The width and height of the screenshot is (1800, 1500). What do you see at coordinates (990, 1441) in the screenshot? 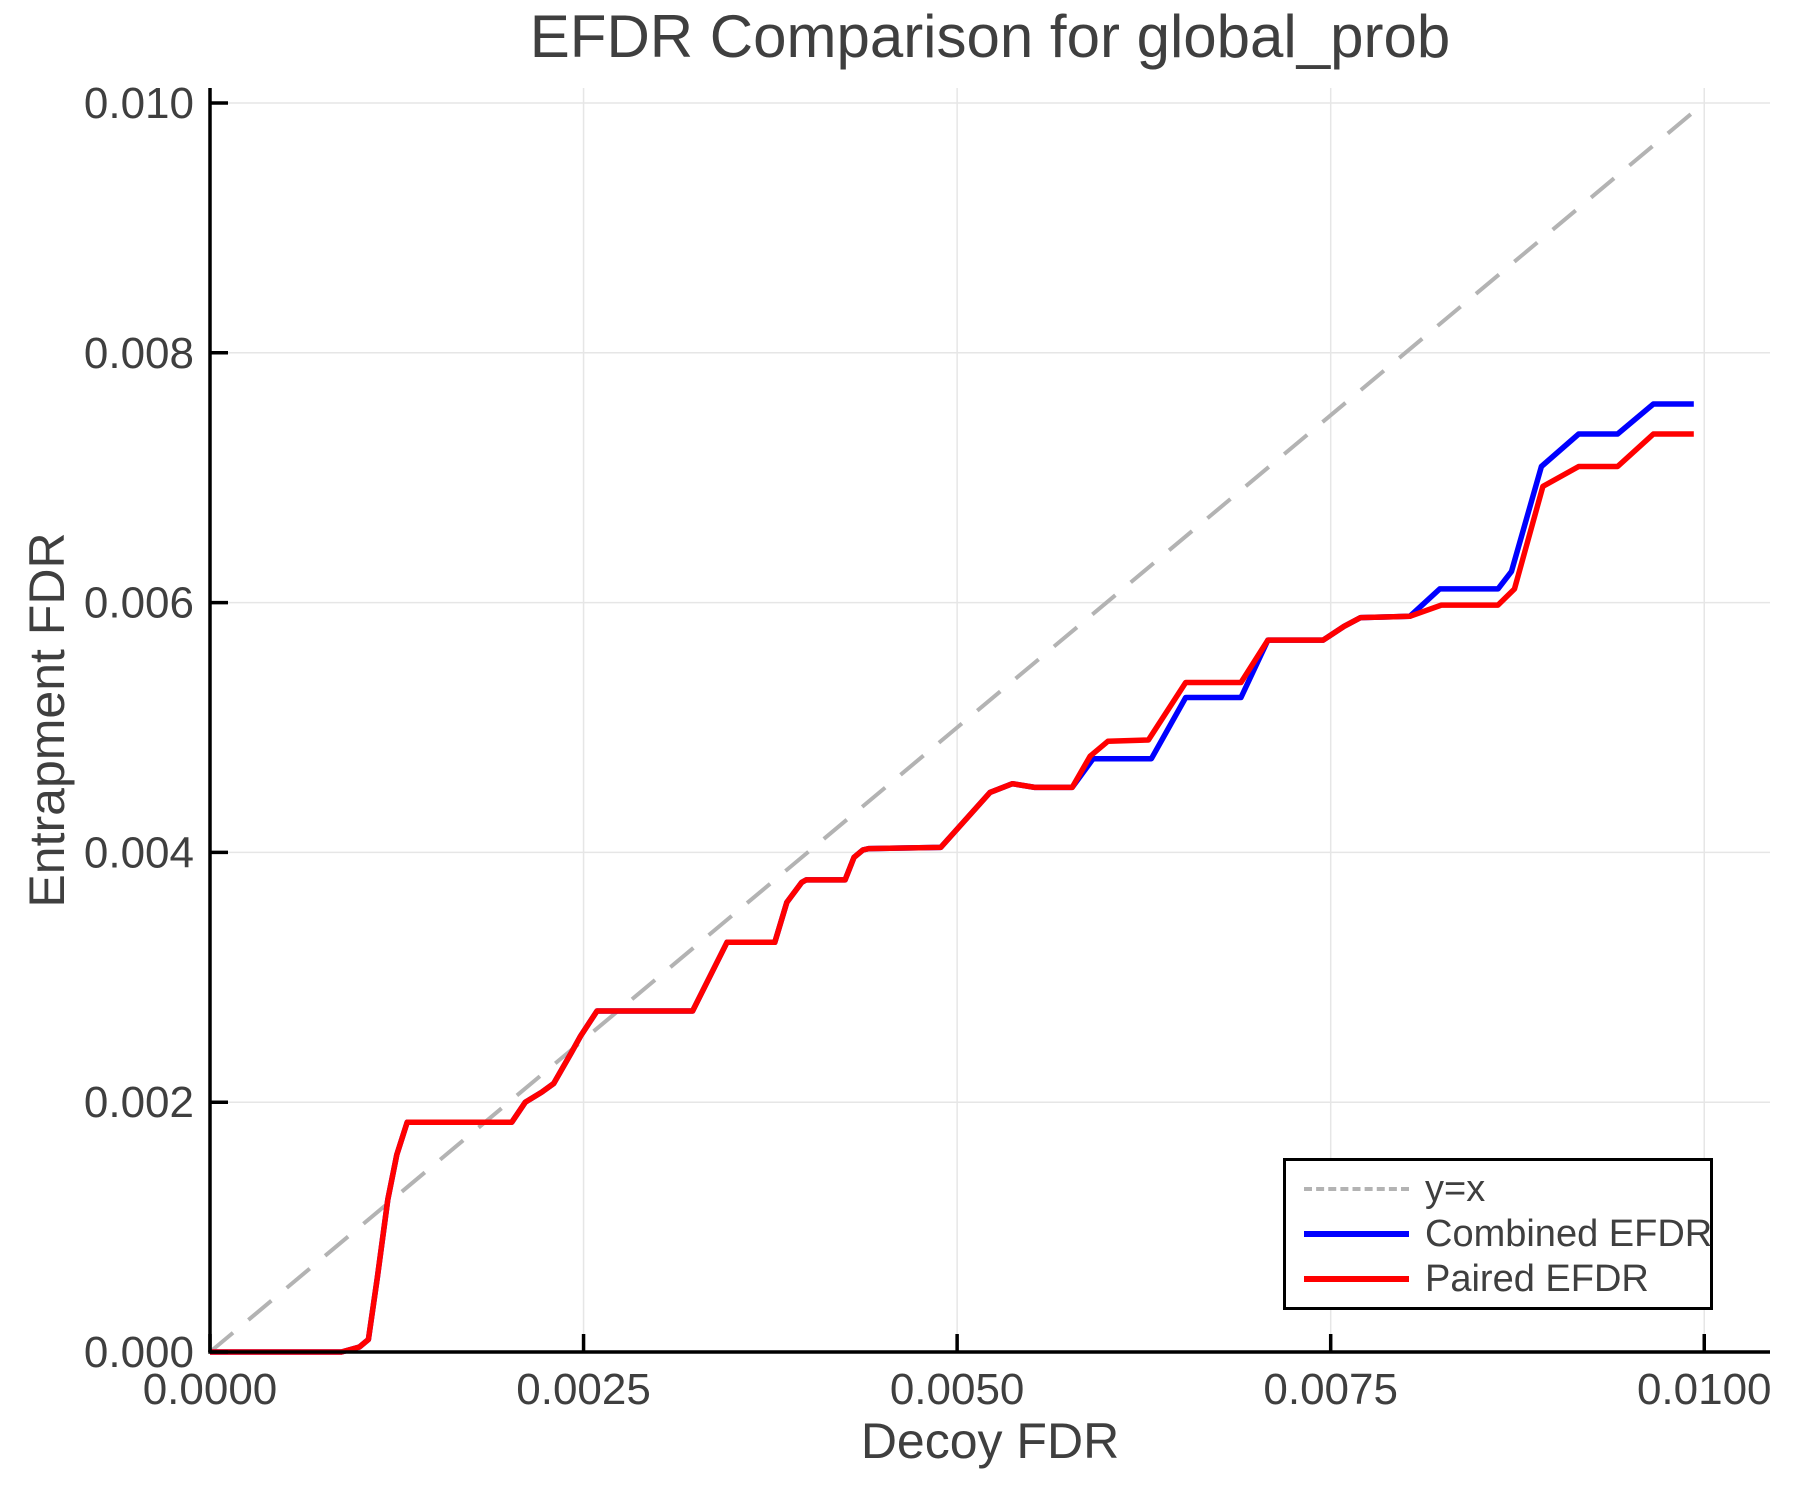
I see `x-axis-label: Decoy FDR` at bounding box center [990, 1441].